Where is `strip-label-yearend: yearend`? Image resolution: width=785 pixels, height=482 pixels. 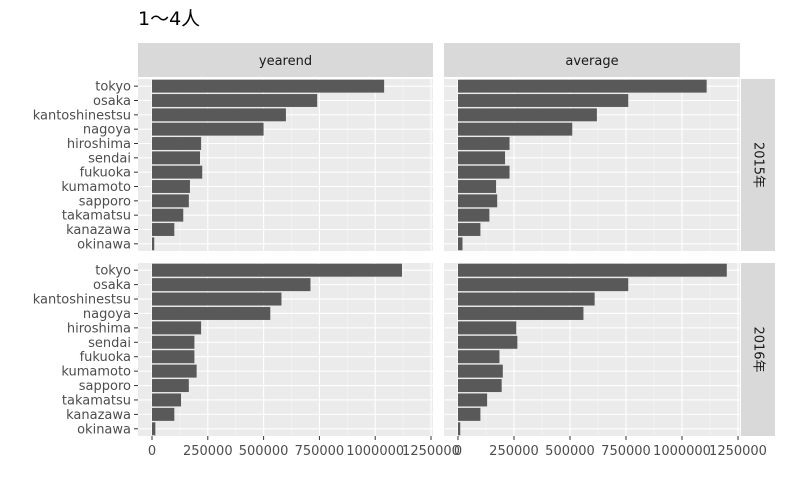
strip-label-yearend: yearend is located at coordinates (285, 61).